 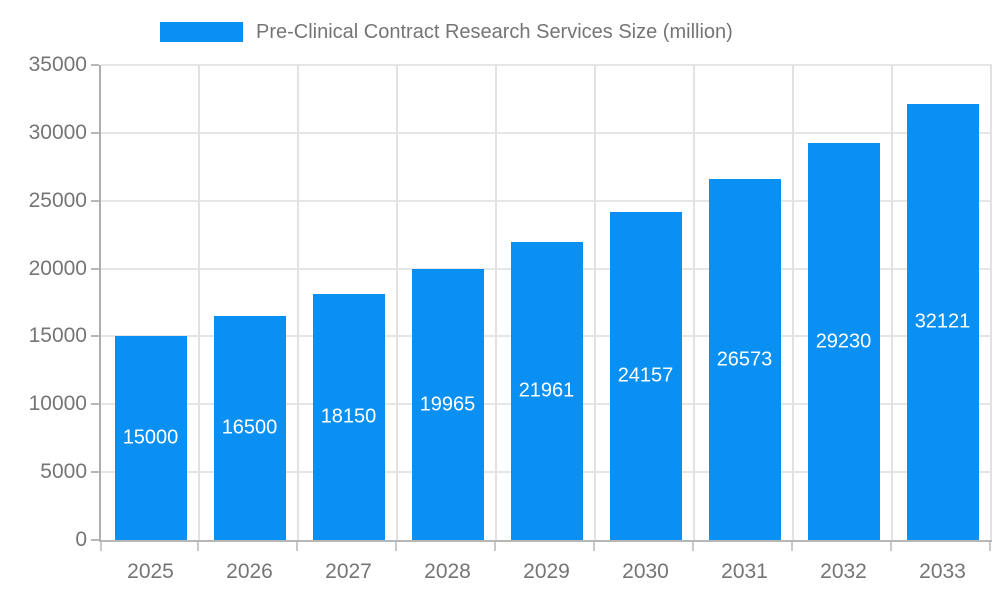 I want to click on bar: 32121, so click(x=942, y=322).